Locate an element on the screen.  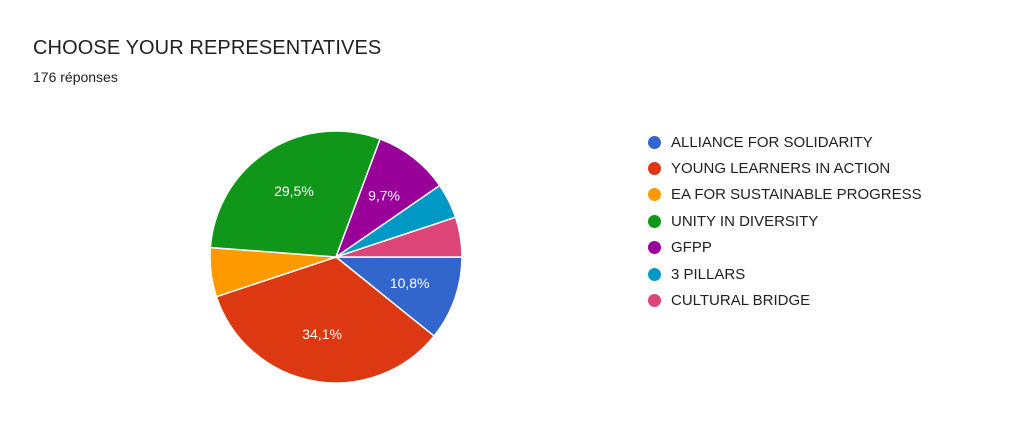
legend-item-unity-in-diversity: UNITY IN DIVERSITY is located at coordinates (785, 221).